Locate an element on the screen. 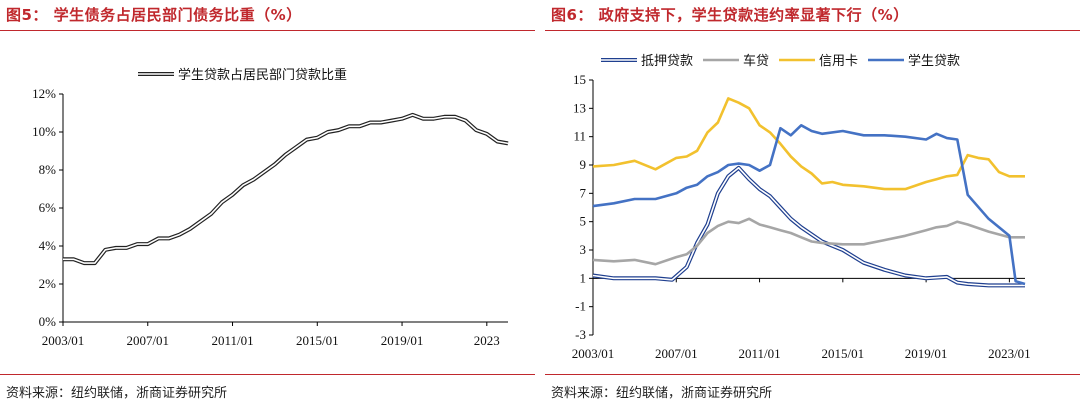 This screenshot has width=1080, height=420. legend-label: 信用卡 is located at coordinates (838, 61).